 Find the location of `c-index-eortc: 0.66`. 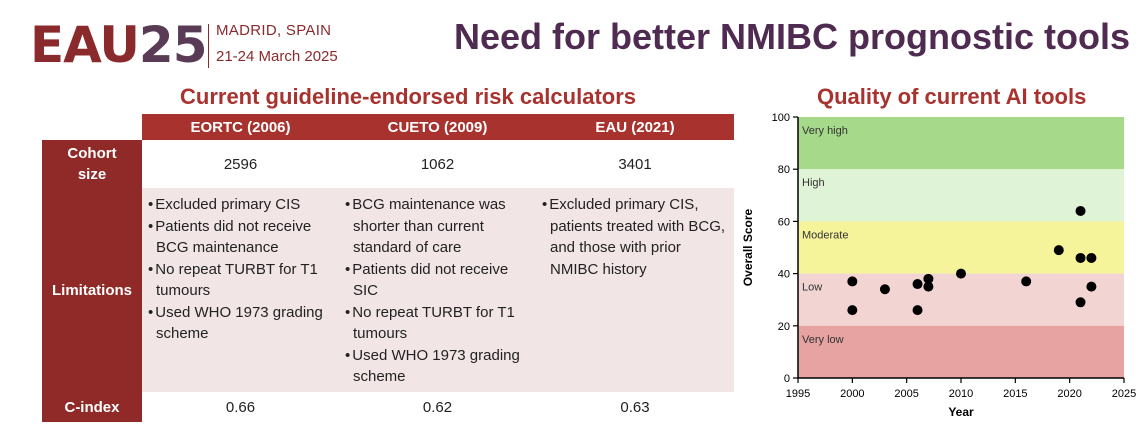

c-index-eortc: 0.66 is located at coordinates (240, 407).